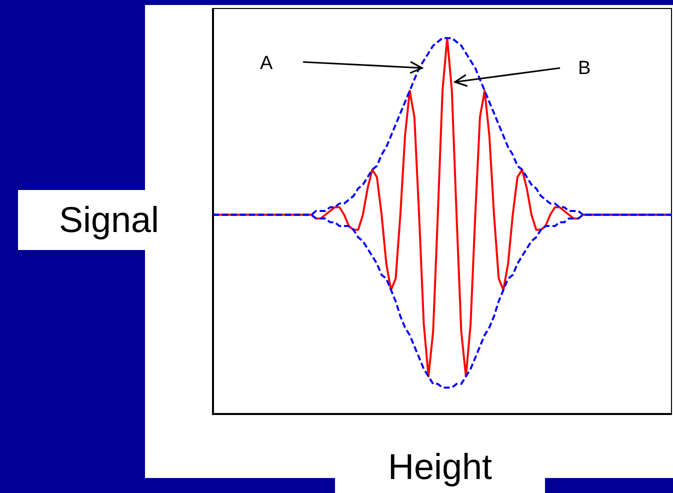 The height and width of the screenshot is (493, 673). What do you see at coordinates (266, 63) in the screenshot?
I see `annotation: A` at bounding box center [266, 63].